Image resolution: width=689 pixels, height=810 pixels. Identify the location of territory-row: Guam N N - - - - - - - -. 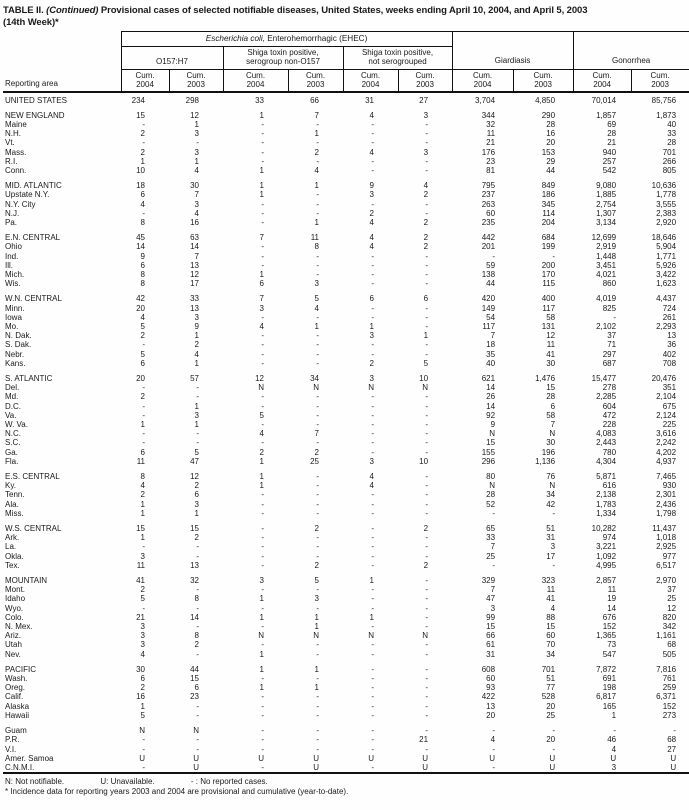
(346, 727).